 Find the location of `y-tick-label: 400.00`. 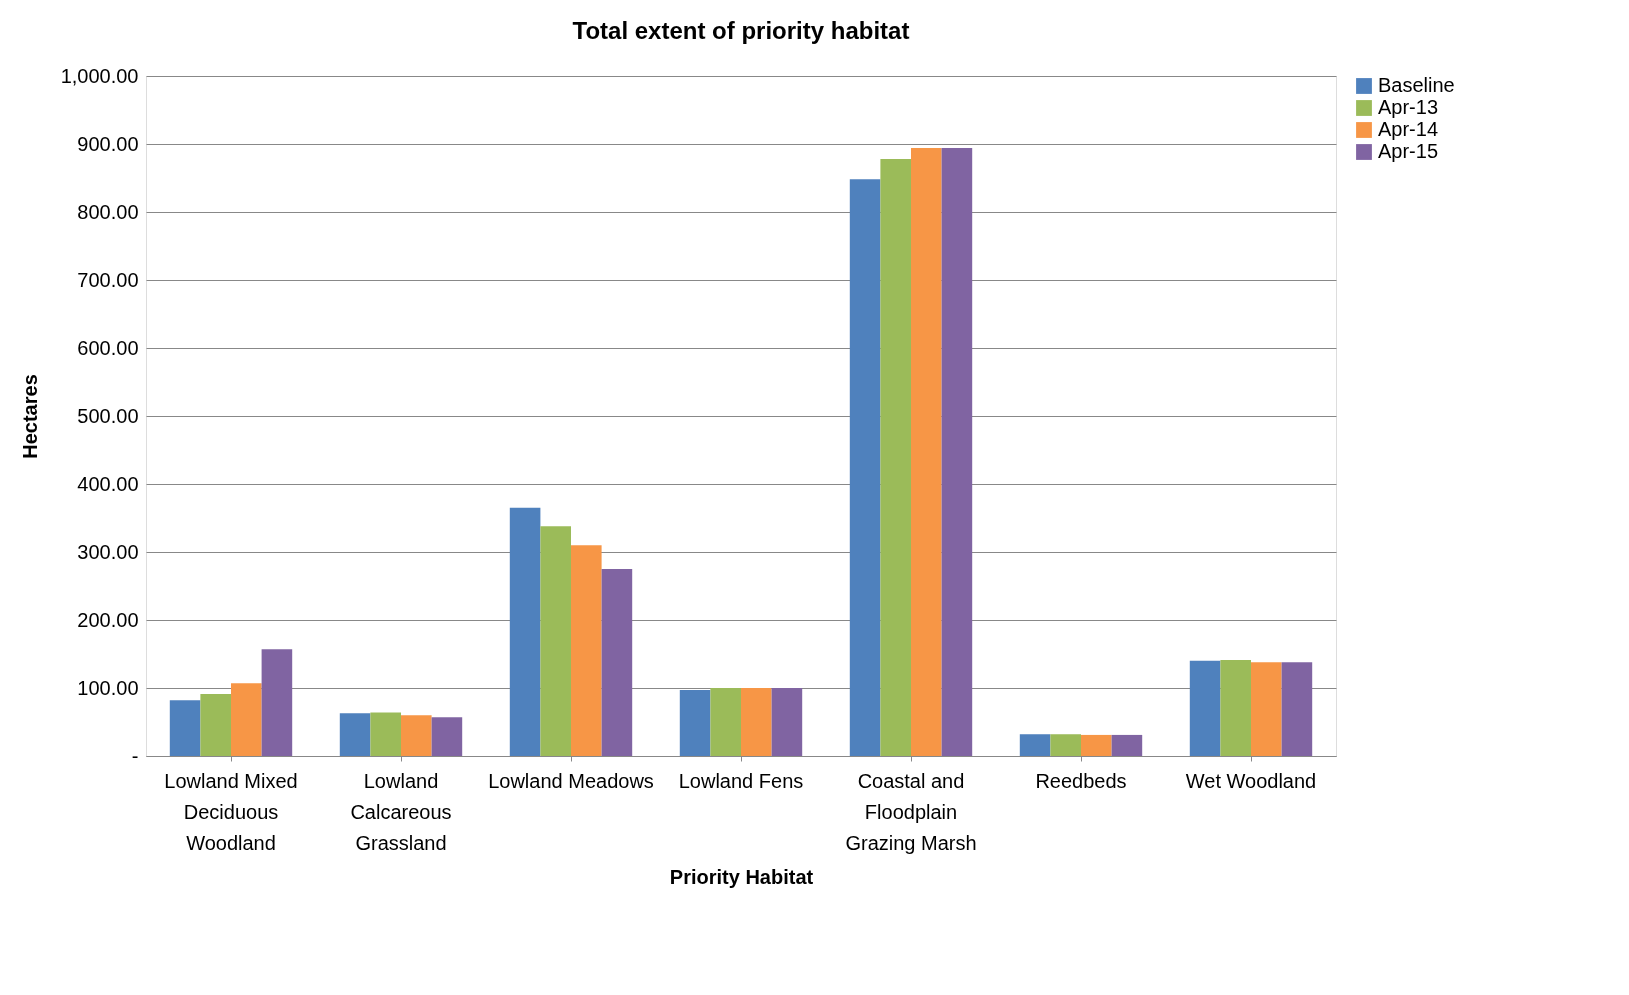

y-tick-label: 400.00 is located at coordinates (108, 483).